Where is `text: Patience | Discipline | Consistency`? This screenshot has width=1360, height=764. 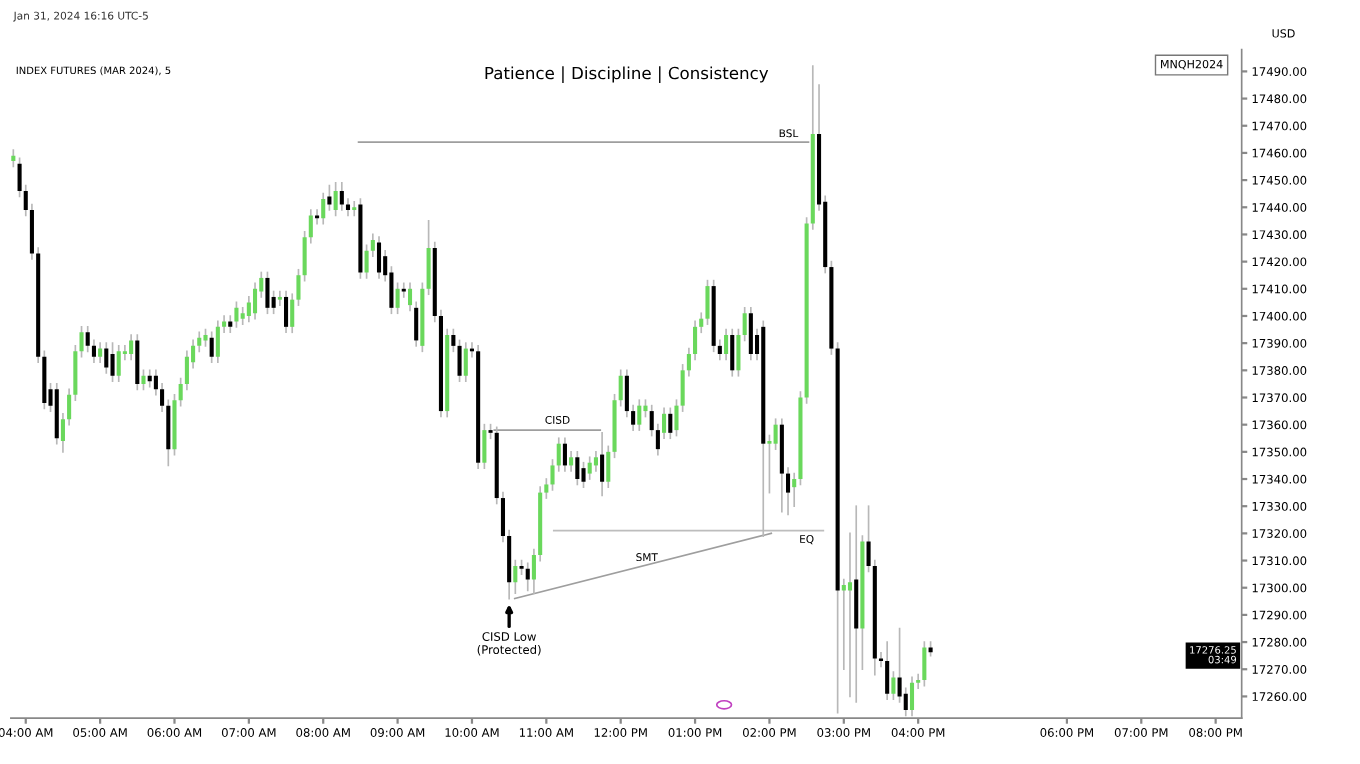
text: Patience | Discipline | Consistency is located at coordinates (627, 75).